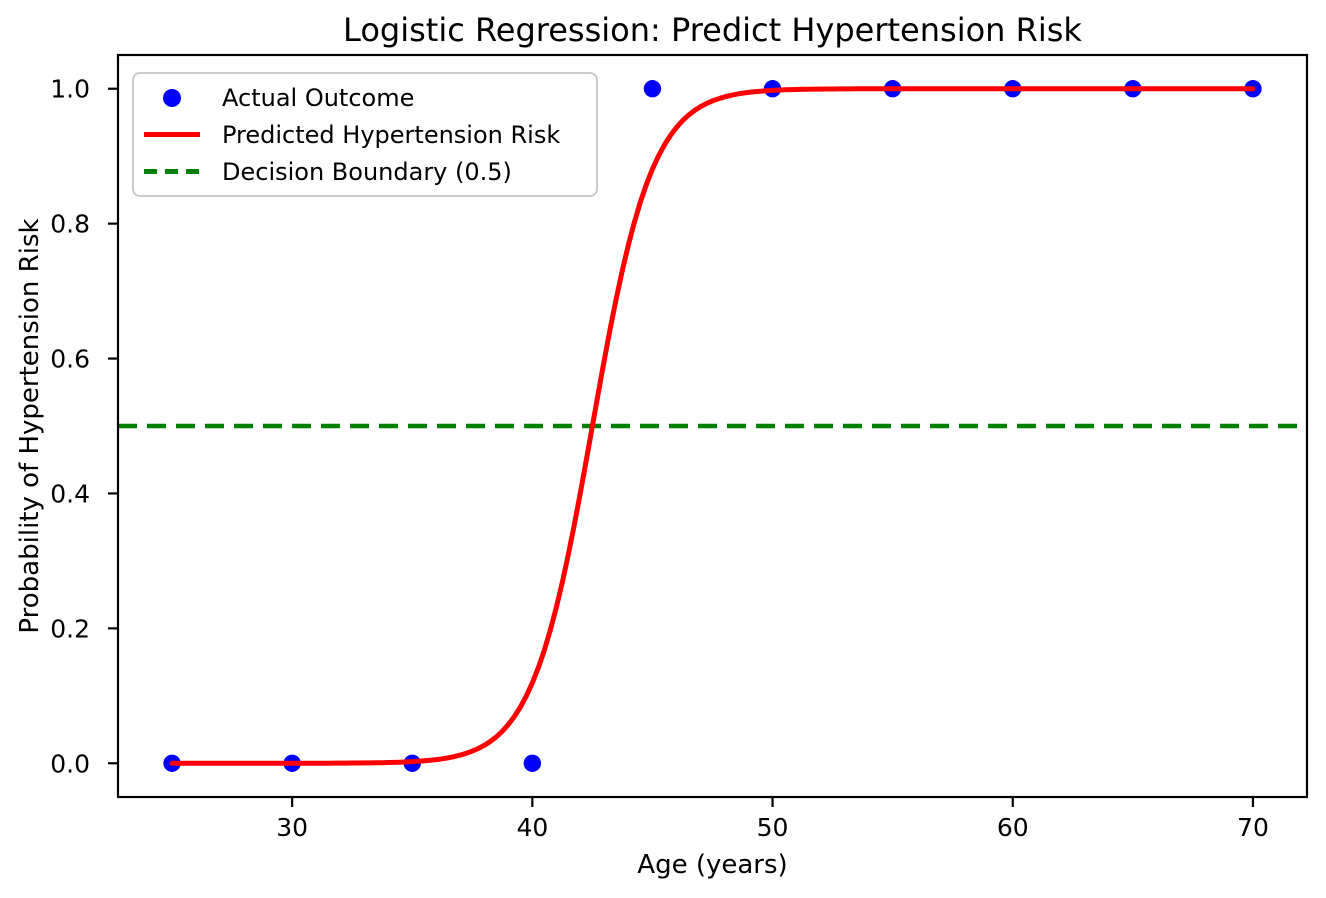 The image size is (1326, 898). What do you see at coordinates (773, 827) in the screenshot?
I see `x-tick-label: 50` at bounding box center [773, 827].